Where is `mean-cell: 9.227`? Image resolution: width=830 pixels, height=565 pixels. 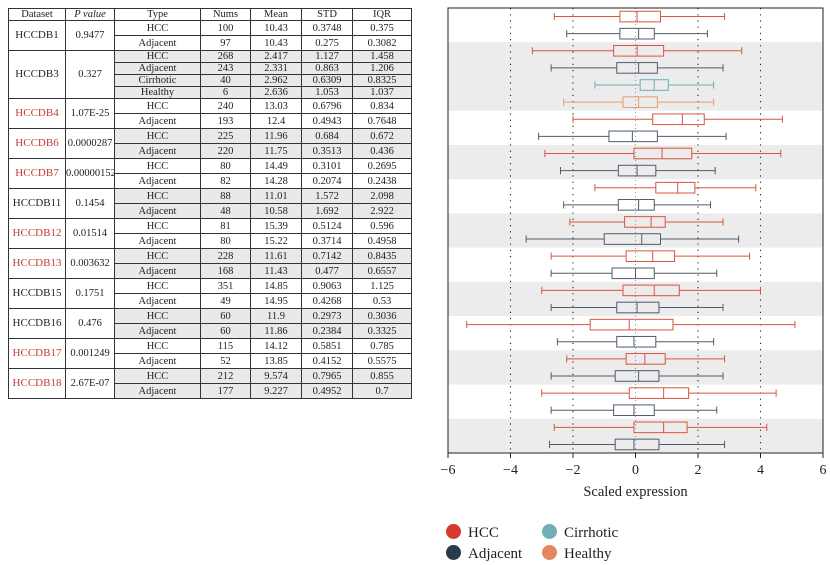 mean-cell: 9.227 is located at coordinates (276, 391).